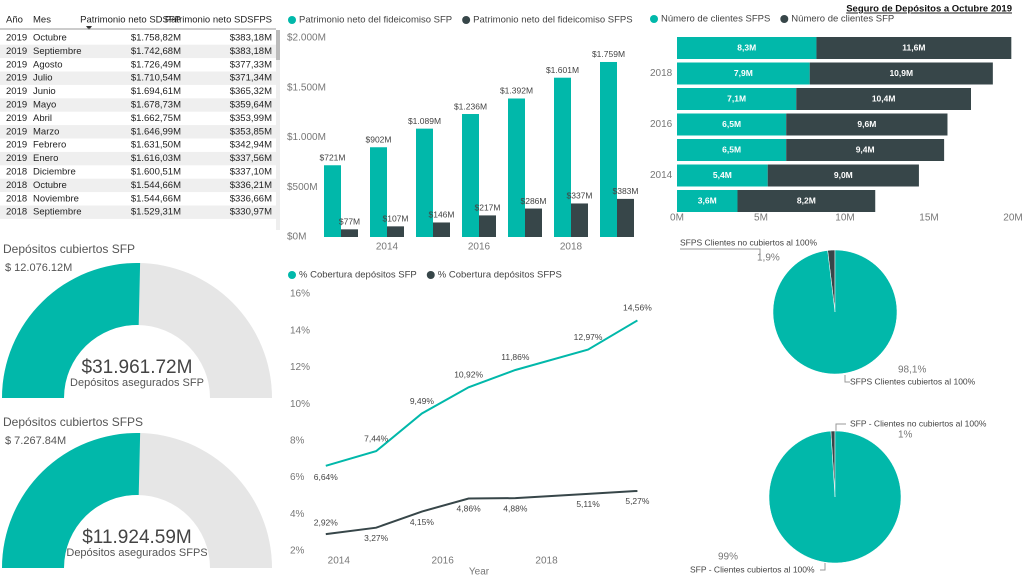 The image size is (1024, 582). I want to click on bar-value-label: $1.759M, so click(608, 54).